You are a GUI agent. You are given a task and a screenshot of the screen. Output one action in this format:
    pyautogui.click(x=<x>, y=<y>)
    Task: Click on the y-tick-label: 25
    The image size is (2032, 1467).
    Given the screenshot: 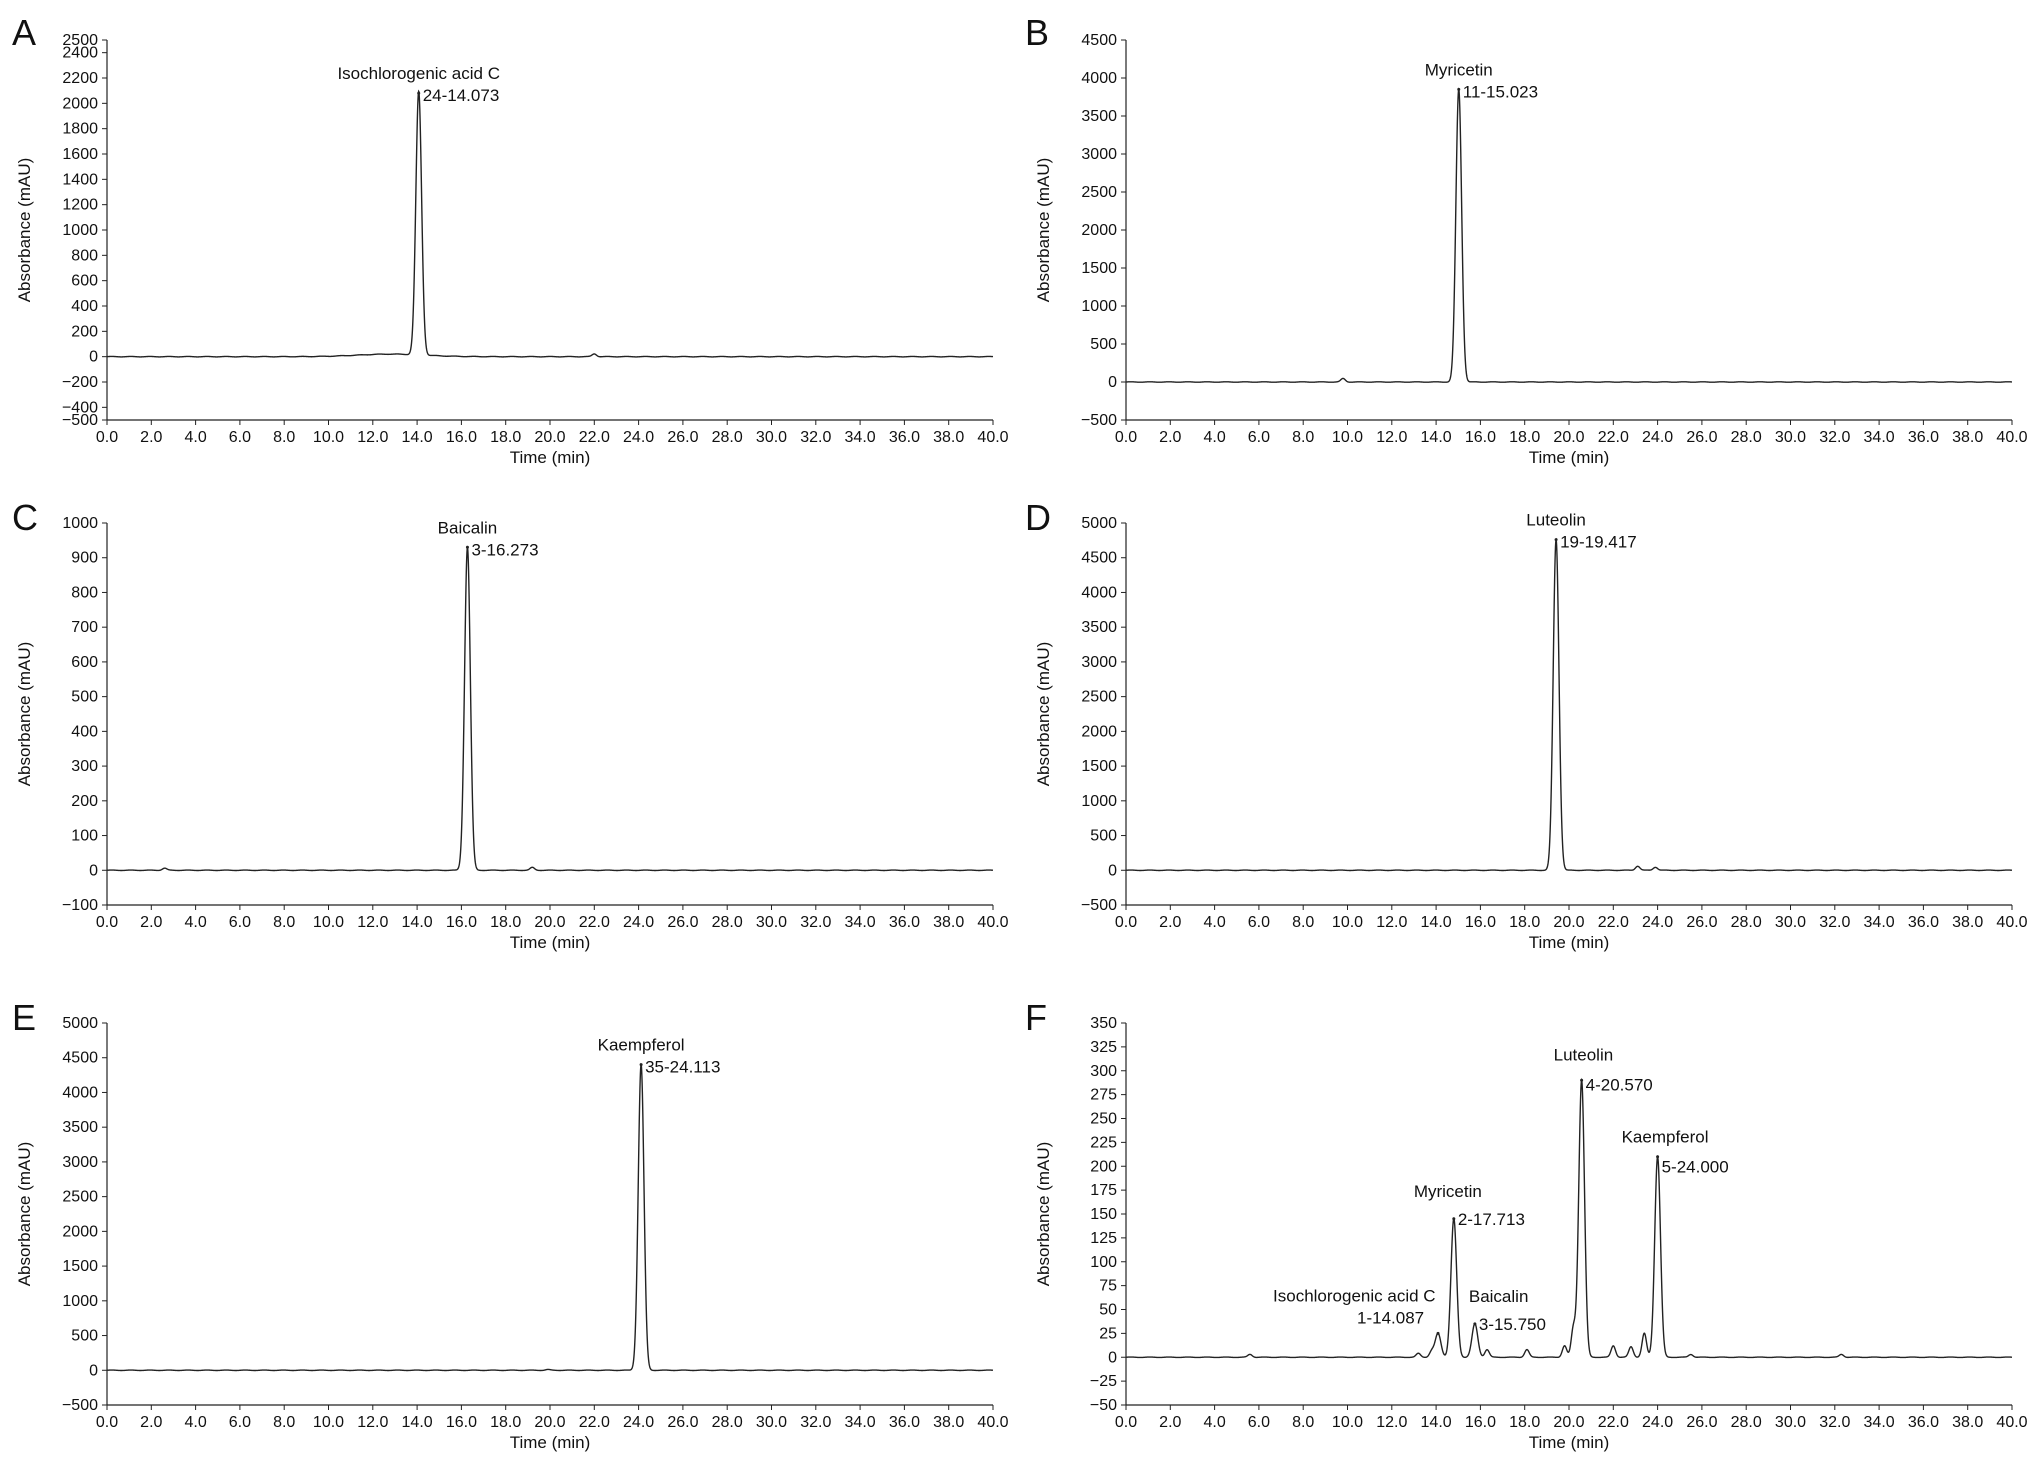 What is the action you would take?
    pyautogui.click(x=1108, y=1333)
    